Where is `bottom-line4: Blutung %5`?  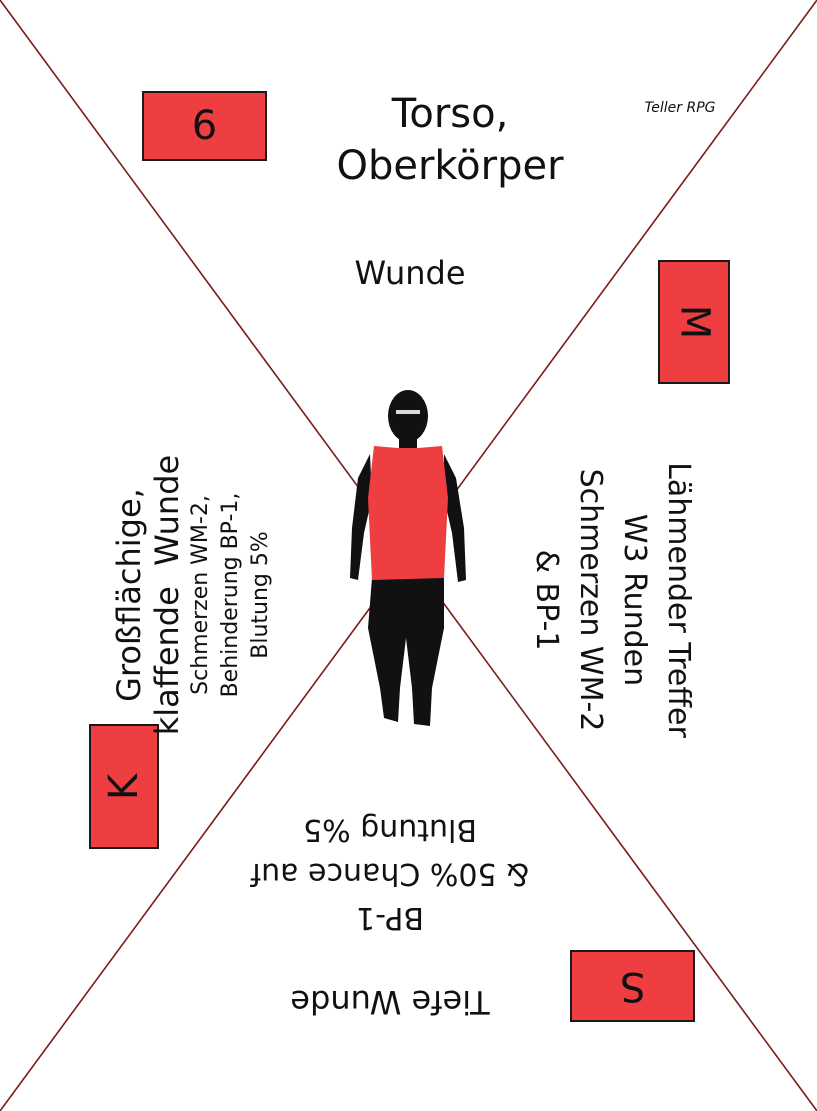
bottom-line4: Blutung %5 is located at coordinates (390, 829).